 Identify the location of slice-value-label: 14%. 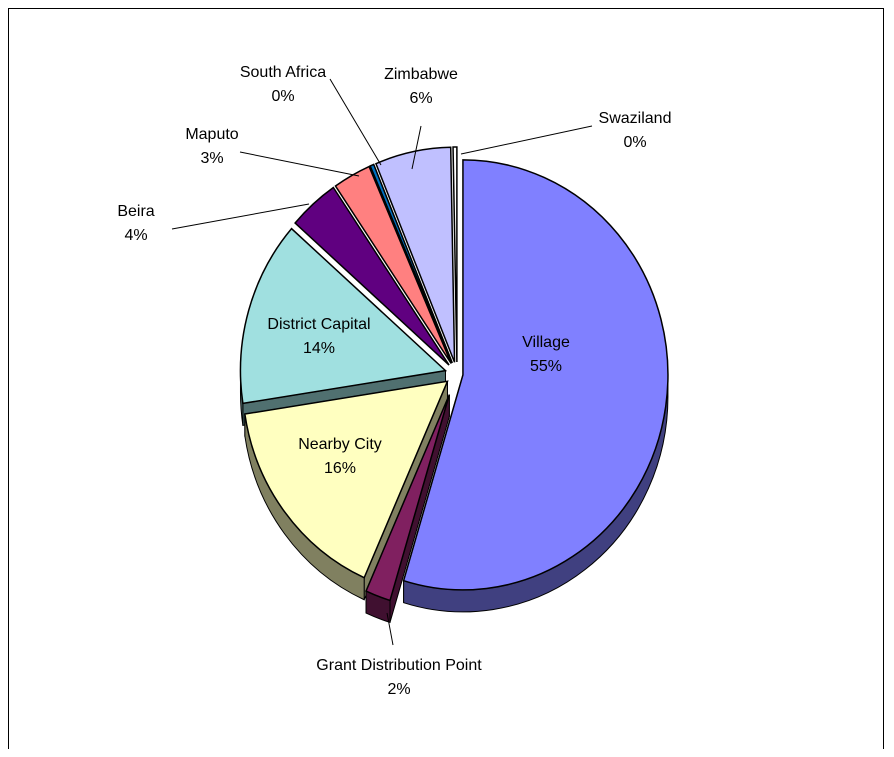
(319, 348).